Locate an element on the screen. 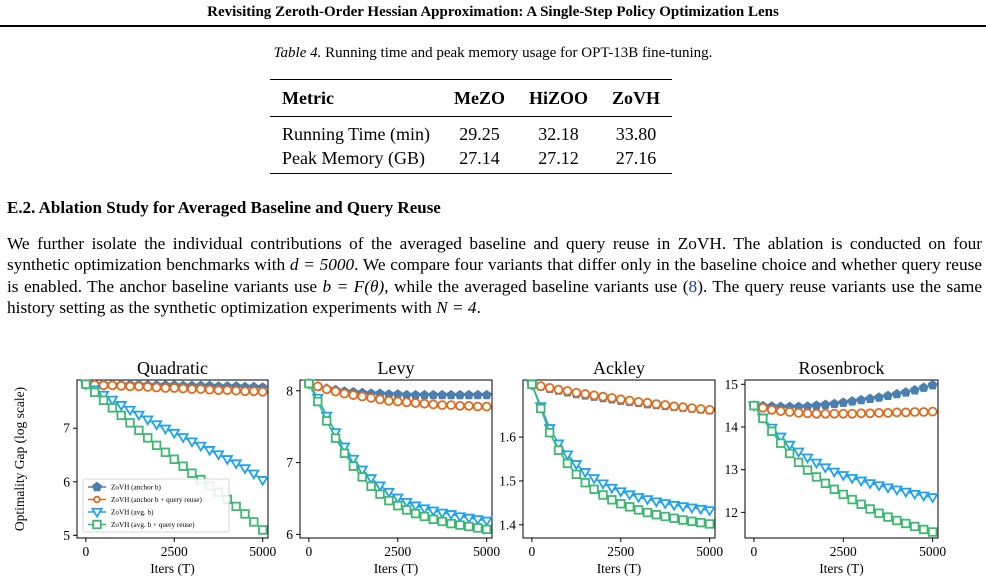  y-tick-label: 7 is located at coordinates (66, 428).